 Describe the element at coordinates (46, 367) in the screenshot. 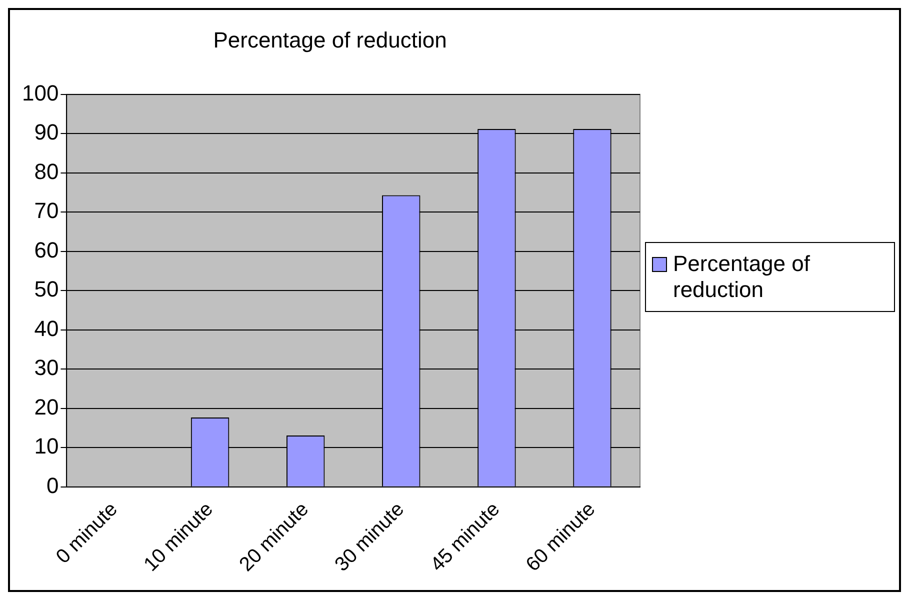

I see `y-tick-label: 30` at that location.